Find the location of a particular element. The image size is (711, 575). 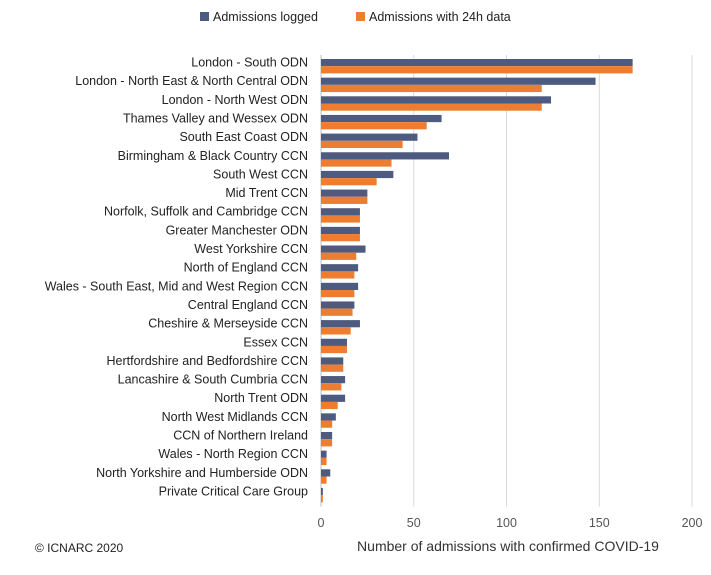

category-label: Greater Manchester ODN is located at coordinates (237, 230).